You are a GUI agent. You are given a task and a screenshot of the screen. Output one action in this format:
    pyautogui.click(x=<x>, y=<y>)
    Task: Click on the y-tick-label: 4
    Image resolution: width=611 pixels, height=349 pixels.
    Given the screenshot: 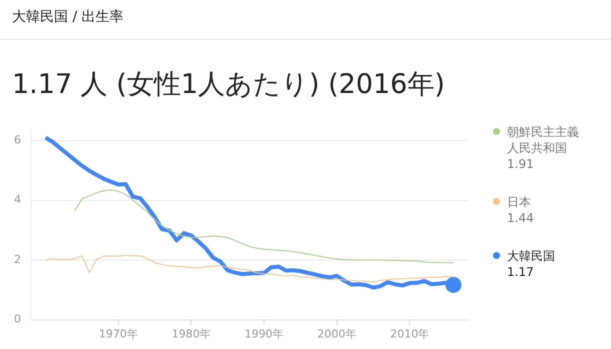 What is the action you would take?
    pyautogui.click(x=17, y=199)
    